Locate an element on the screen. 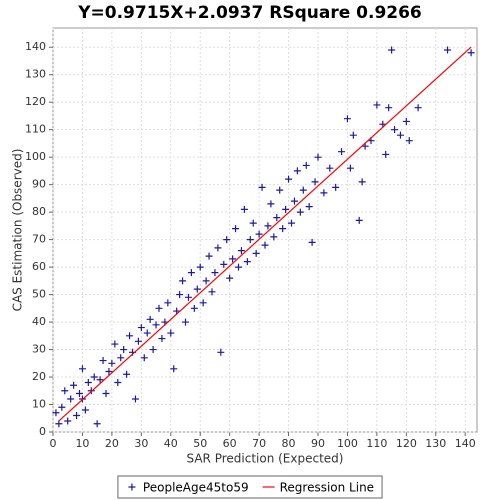 Image resolution: width=500 pixels, height=500 pixels. legend-swatch is located at coordinates (132, 487).